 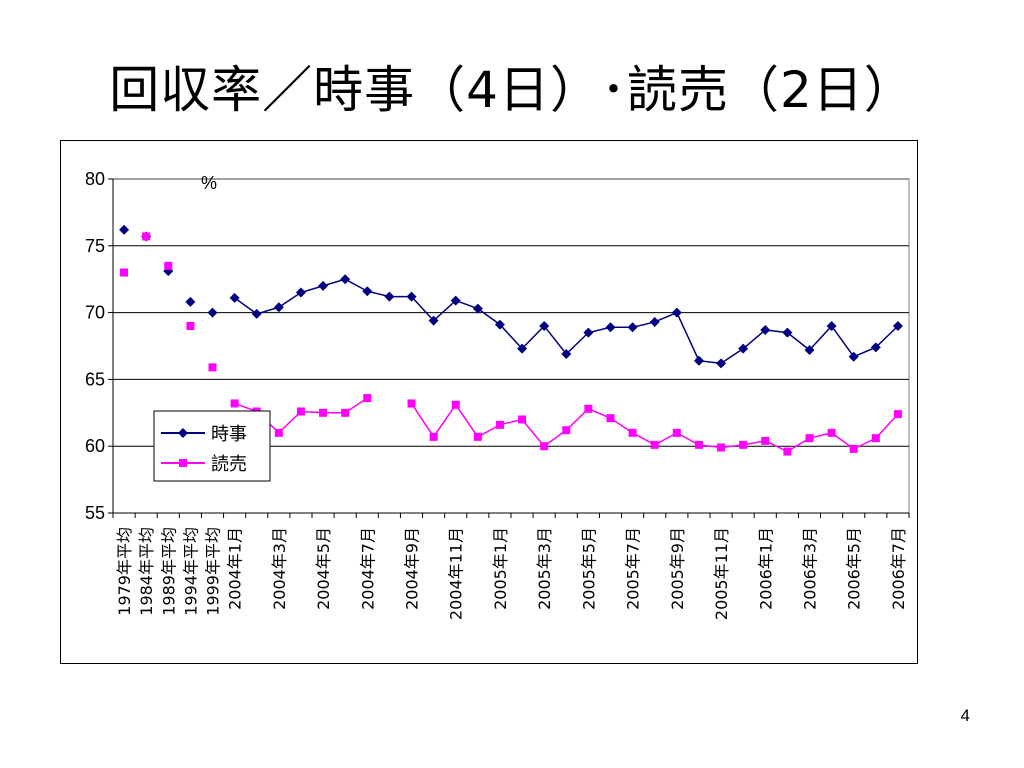 I want to click on x-category-label: 2005年11月, so click(x=721, y=573).